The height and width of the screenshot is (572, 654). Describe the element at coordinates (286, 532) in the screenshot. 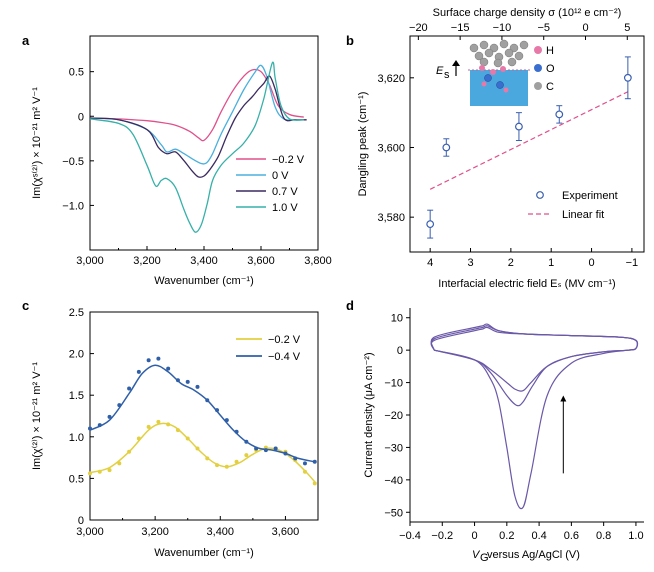

I see `panel-c-x-tick-label: 3,600` at that location.